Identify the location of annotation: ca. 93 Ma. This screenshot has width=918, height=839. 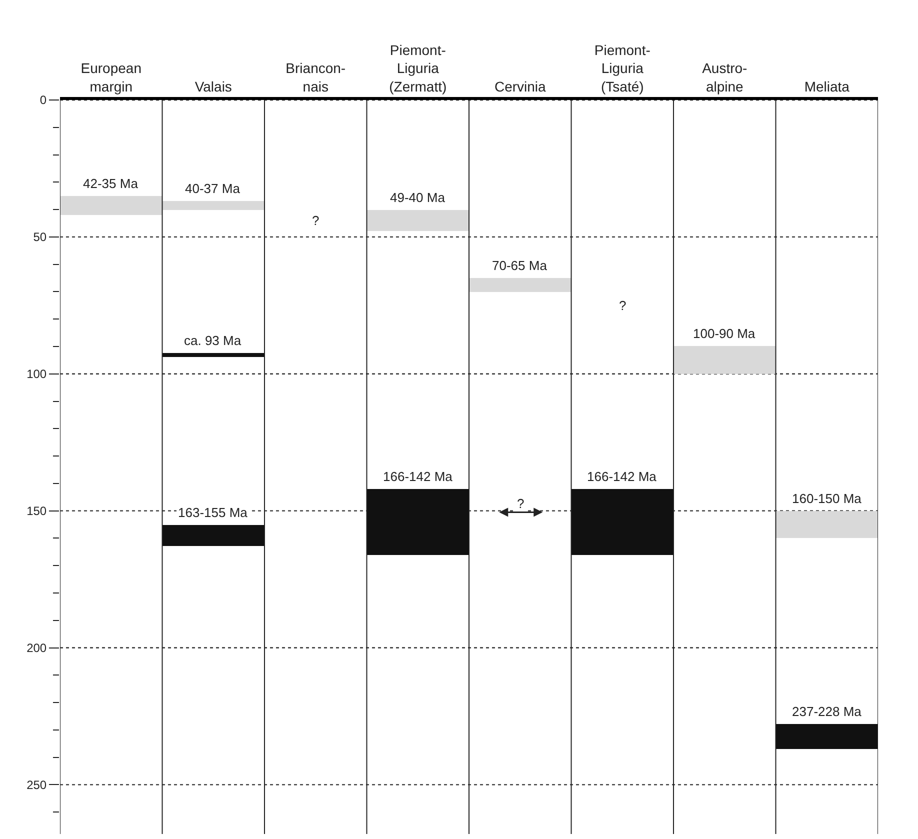
(213, 340).